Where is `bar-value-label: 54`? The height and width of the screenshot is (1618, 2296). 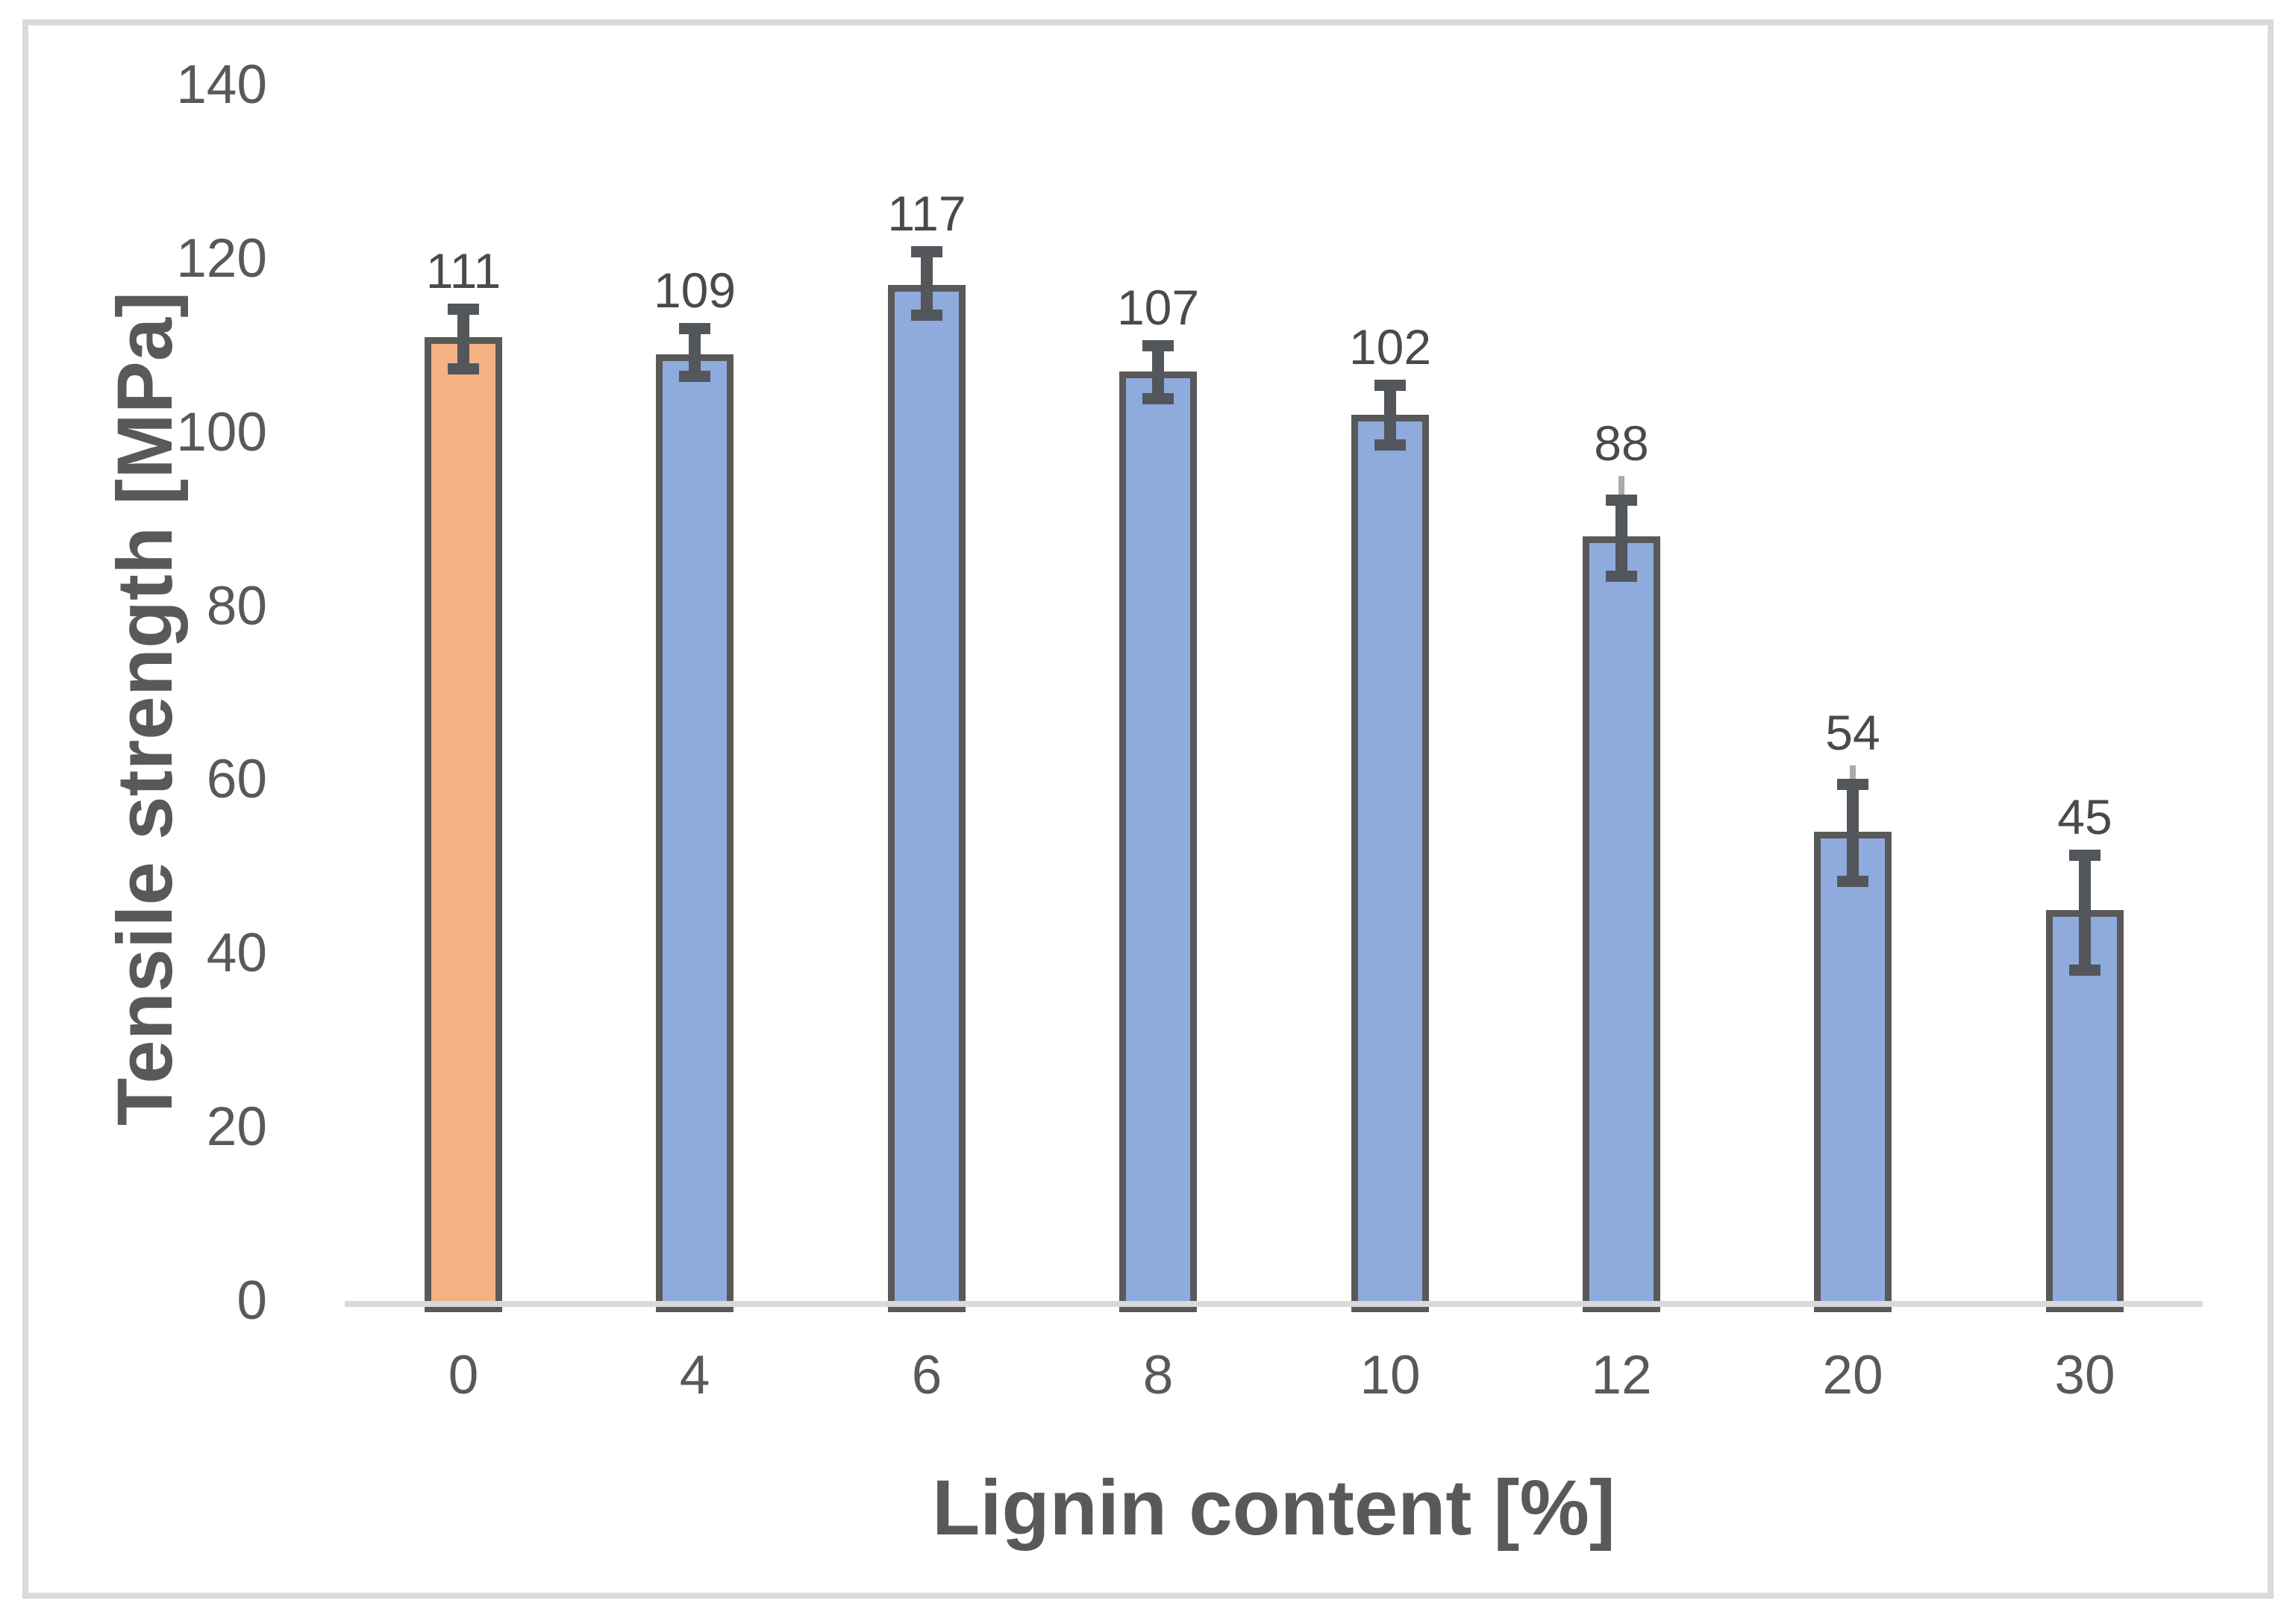
bar-value-label: 54 is located at coordinates (1853, 732).